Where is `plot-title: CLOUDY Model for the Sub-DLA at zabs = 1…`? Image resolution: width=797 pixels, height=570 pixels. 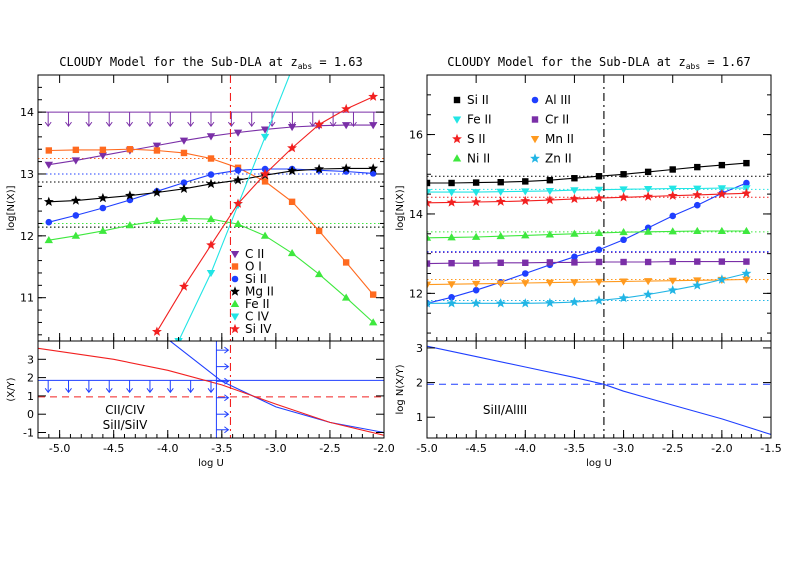 plot-title: CLOUDY Model for the Sub-DLA at zabs = 1… is located at coordinates (210, 63).